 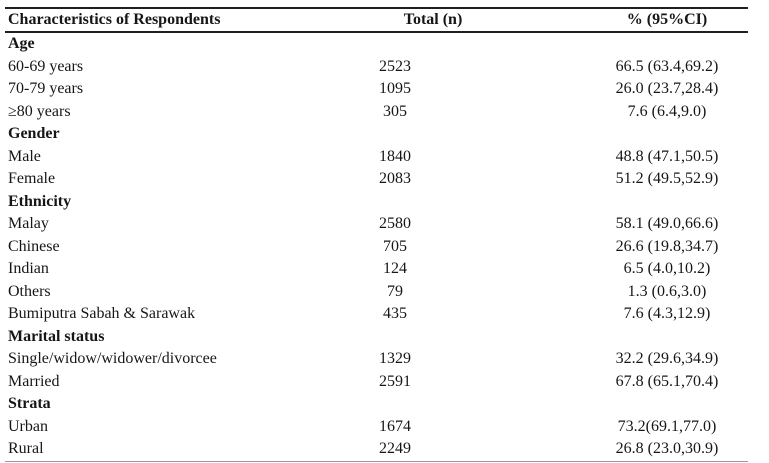 I want to click on row-label-cell: Female, so click(x=32, y=178).